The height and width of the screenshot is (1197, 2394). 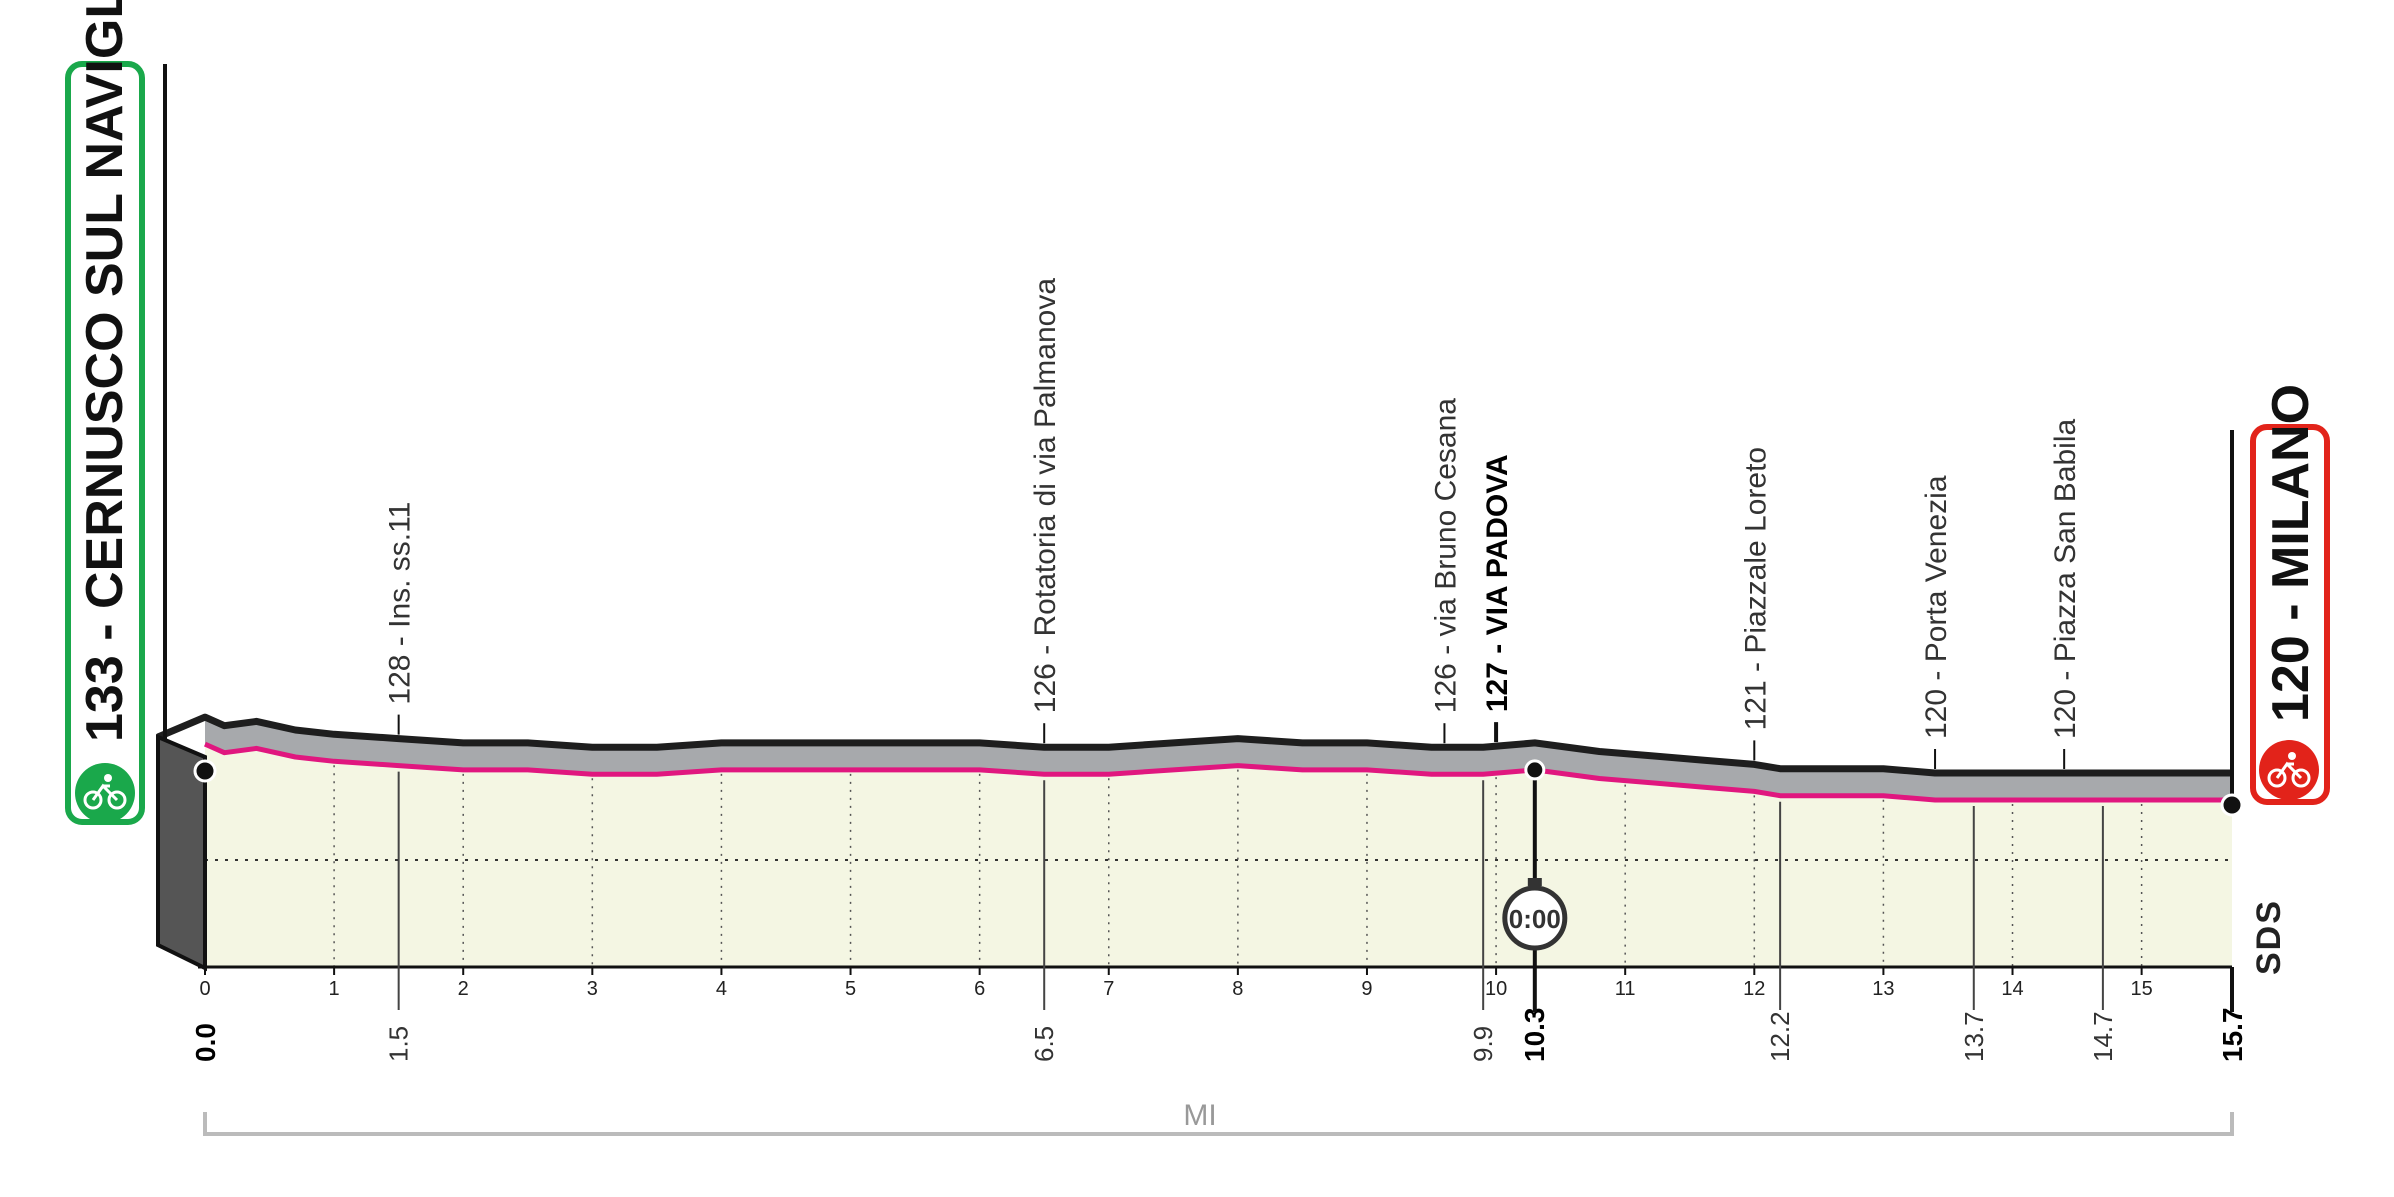 What do you see at coordinates (592, 989) in the screenshot?
I see `x-tick-label: 3` at bounding box center [592, 989].